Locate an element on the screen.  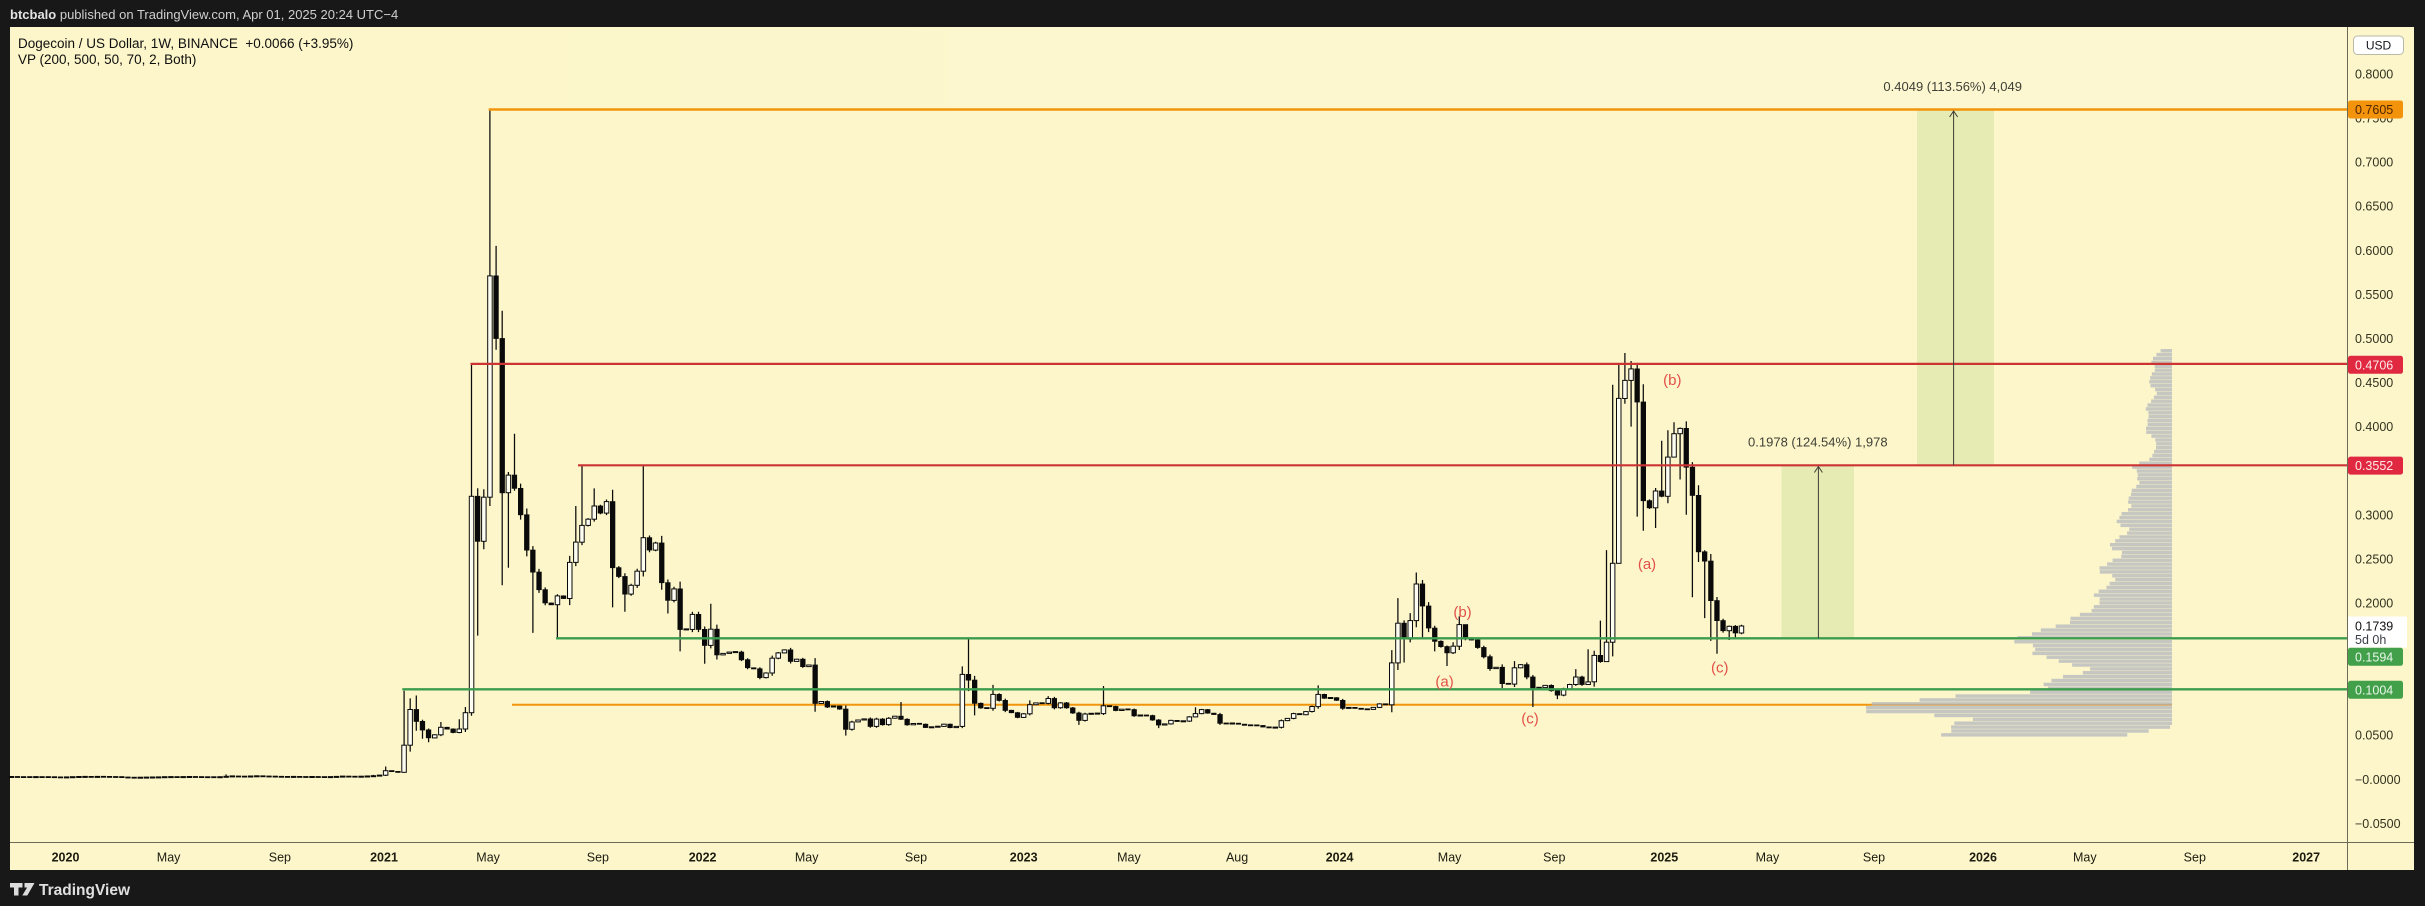
svg-text: 0.4706 is located at coordinates (2374, 365).